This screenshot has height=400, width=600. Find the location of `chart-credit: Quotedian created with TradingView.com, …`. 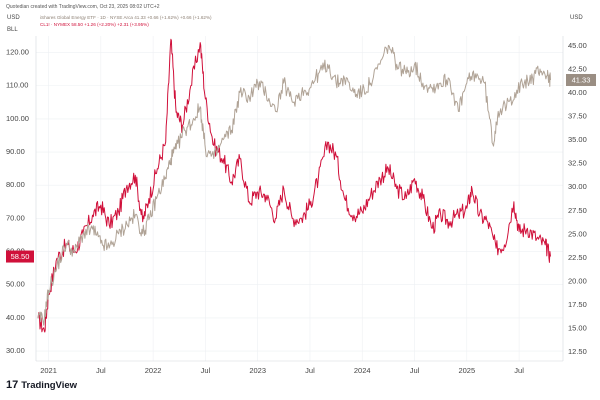

chart-credit: Quotedian created with TradingView.com, … is located at coordinates (83, 7).